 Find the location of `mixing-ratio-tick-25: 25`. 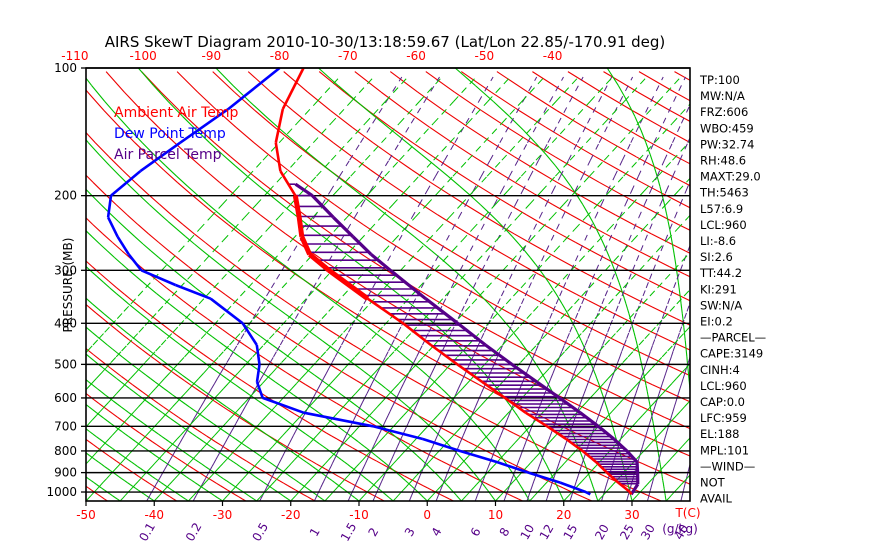

mixing-ratio-tick-25: 25 is located at coordinates (627, 532).